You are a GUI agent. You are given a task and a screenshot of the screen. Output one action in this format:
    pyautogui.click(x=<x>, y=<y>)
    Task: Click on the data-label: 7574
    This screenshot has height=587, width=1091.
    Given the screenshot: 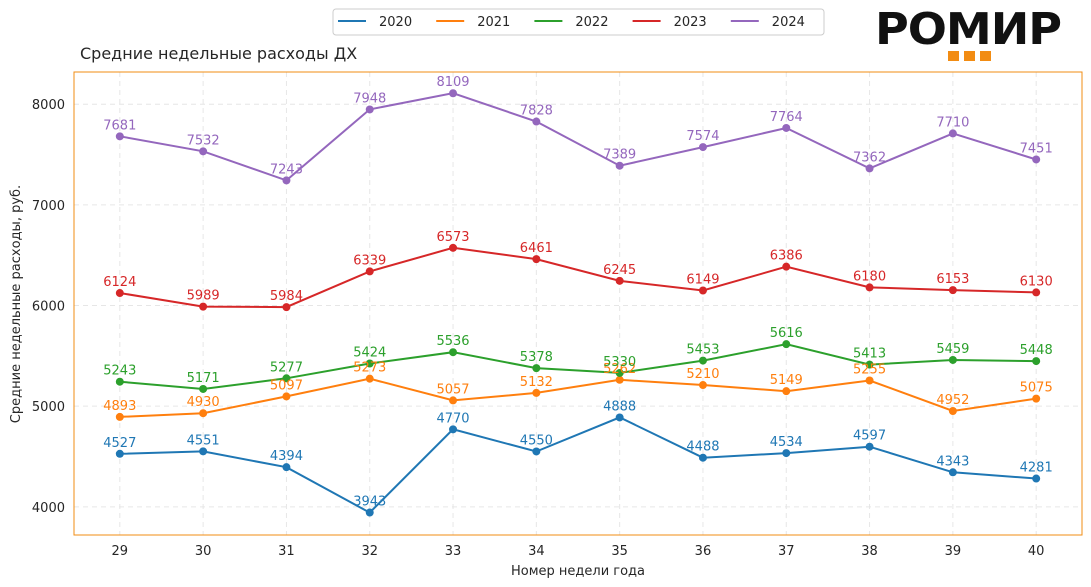 What is the action you would take?
    pyautogui.click(x=702, y=136)
    